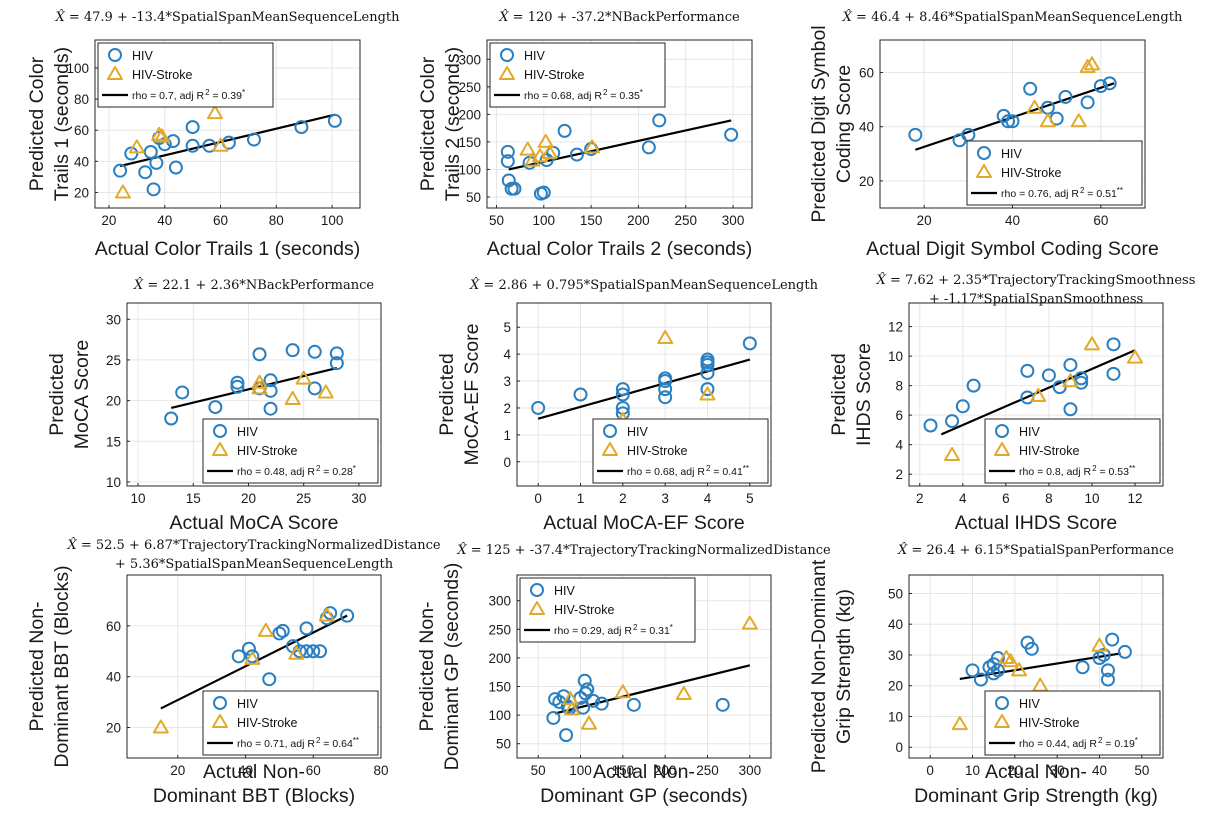 This screenshot has height=826, width=1221. What do you see at coordinates (1006, 498) in the screenshot?
I see `x-tick-label: 6` at bounding box center [1006, 498].